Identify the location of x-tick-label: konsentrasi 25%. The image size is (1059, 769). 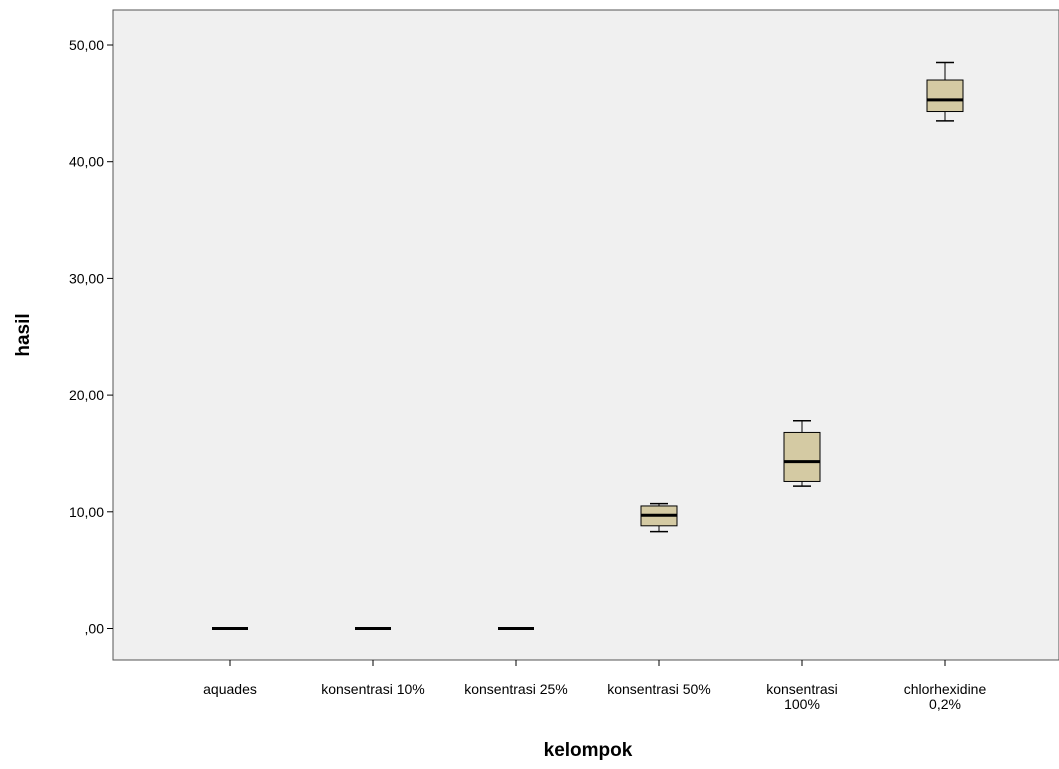
(516, 689).